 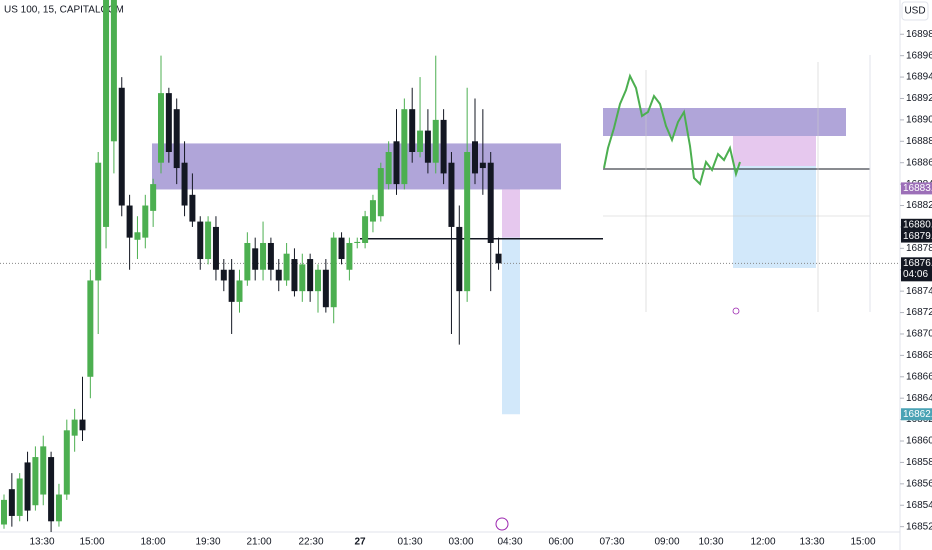 I want to click on y-tick-label: 16860.0, so click(x=919, y=441).